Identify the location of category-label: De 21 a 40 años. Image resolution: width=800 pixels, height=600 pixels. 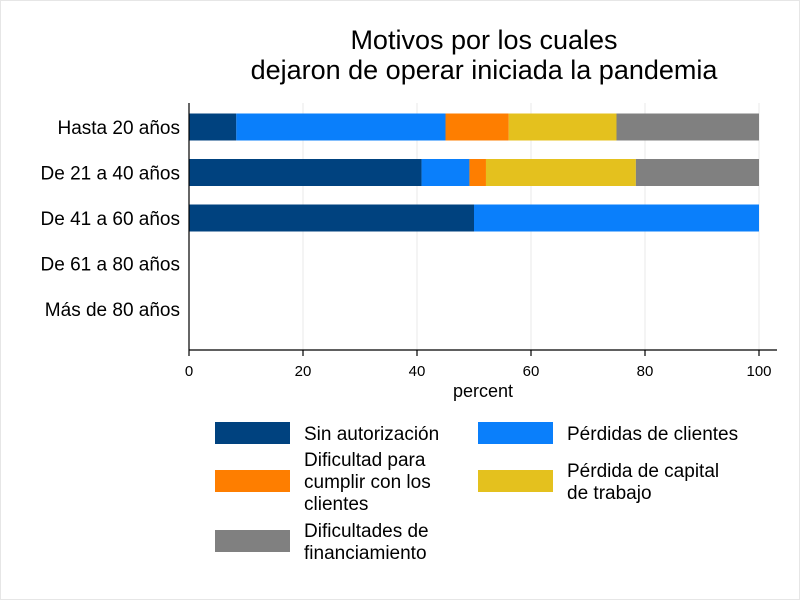
(110, 174).